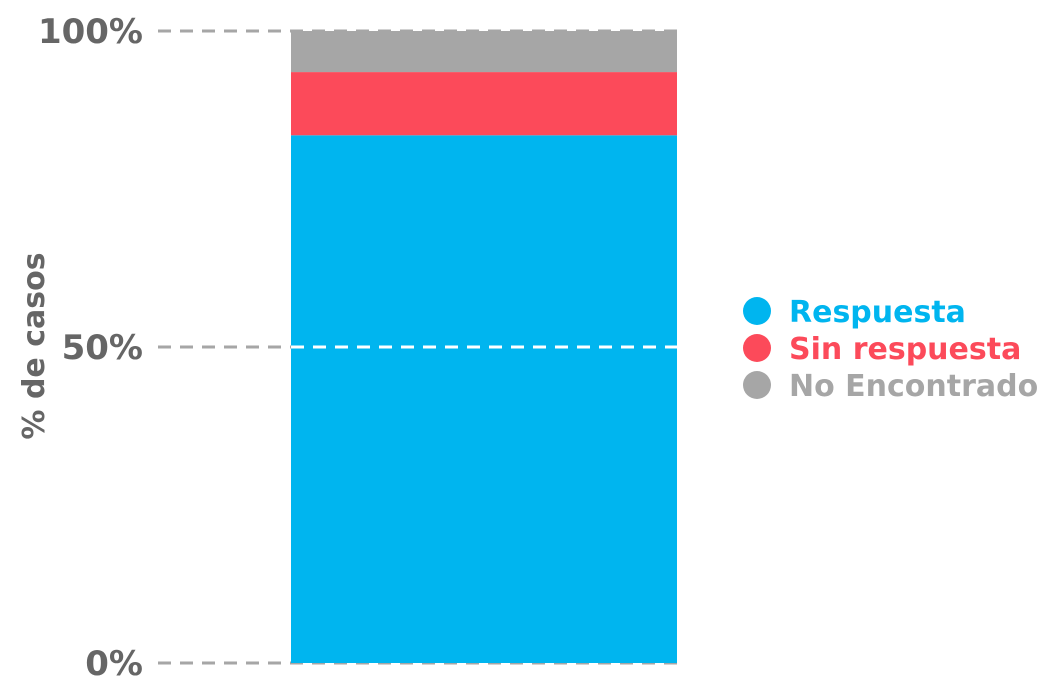 This screenshot has width=1052, height=683. I want to click on y-tick-labels: 0% 50% 100%, so click(90, 347).